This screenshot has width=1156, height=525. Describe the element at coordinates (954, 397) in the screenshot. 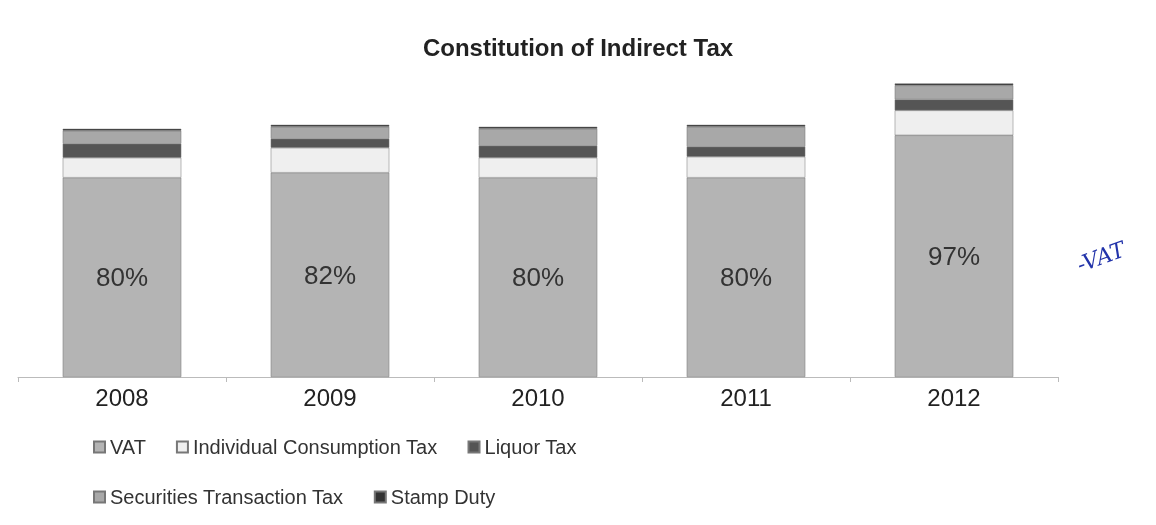

I see `x-tick-label: 2012` at that location.